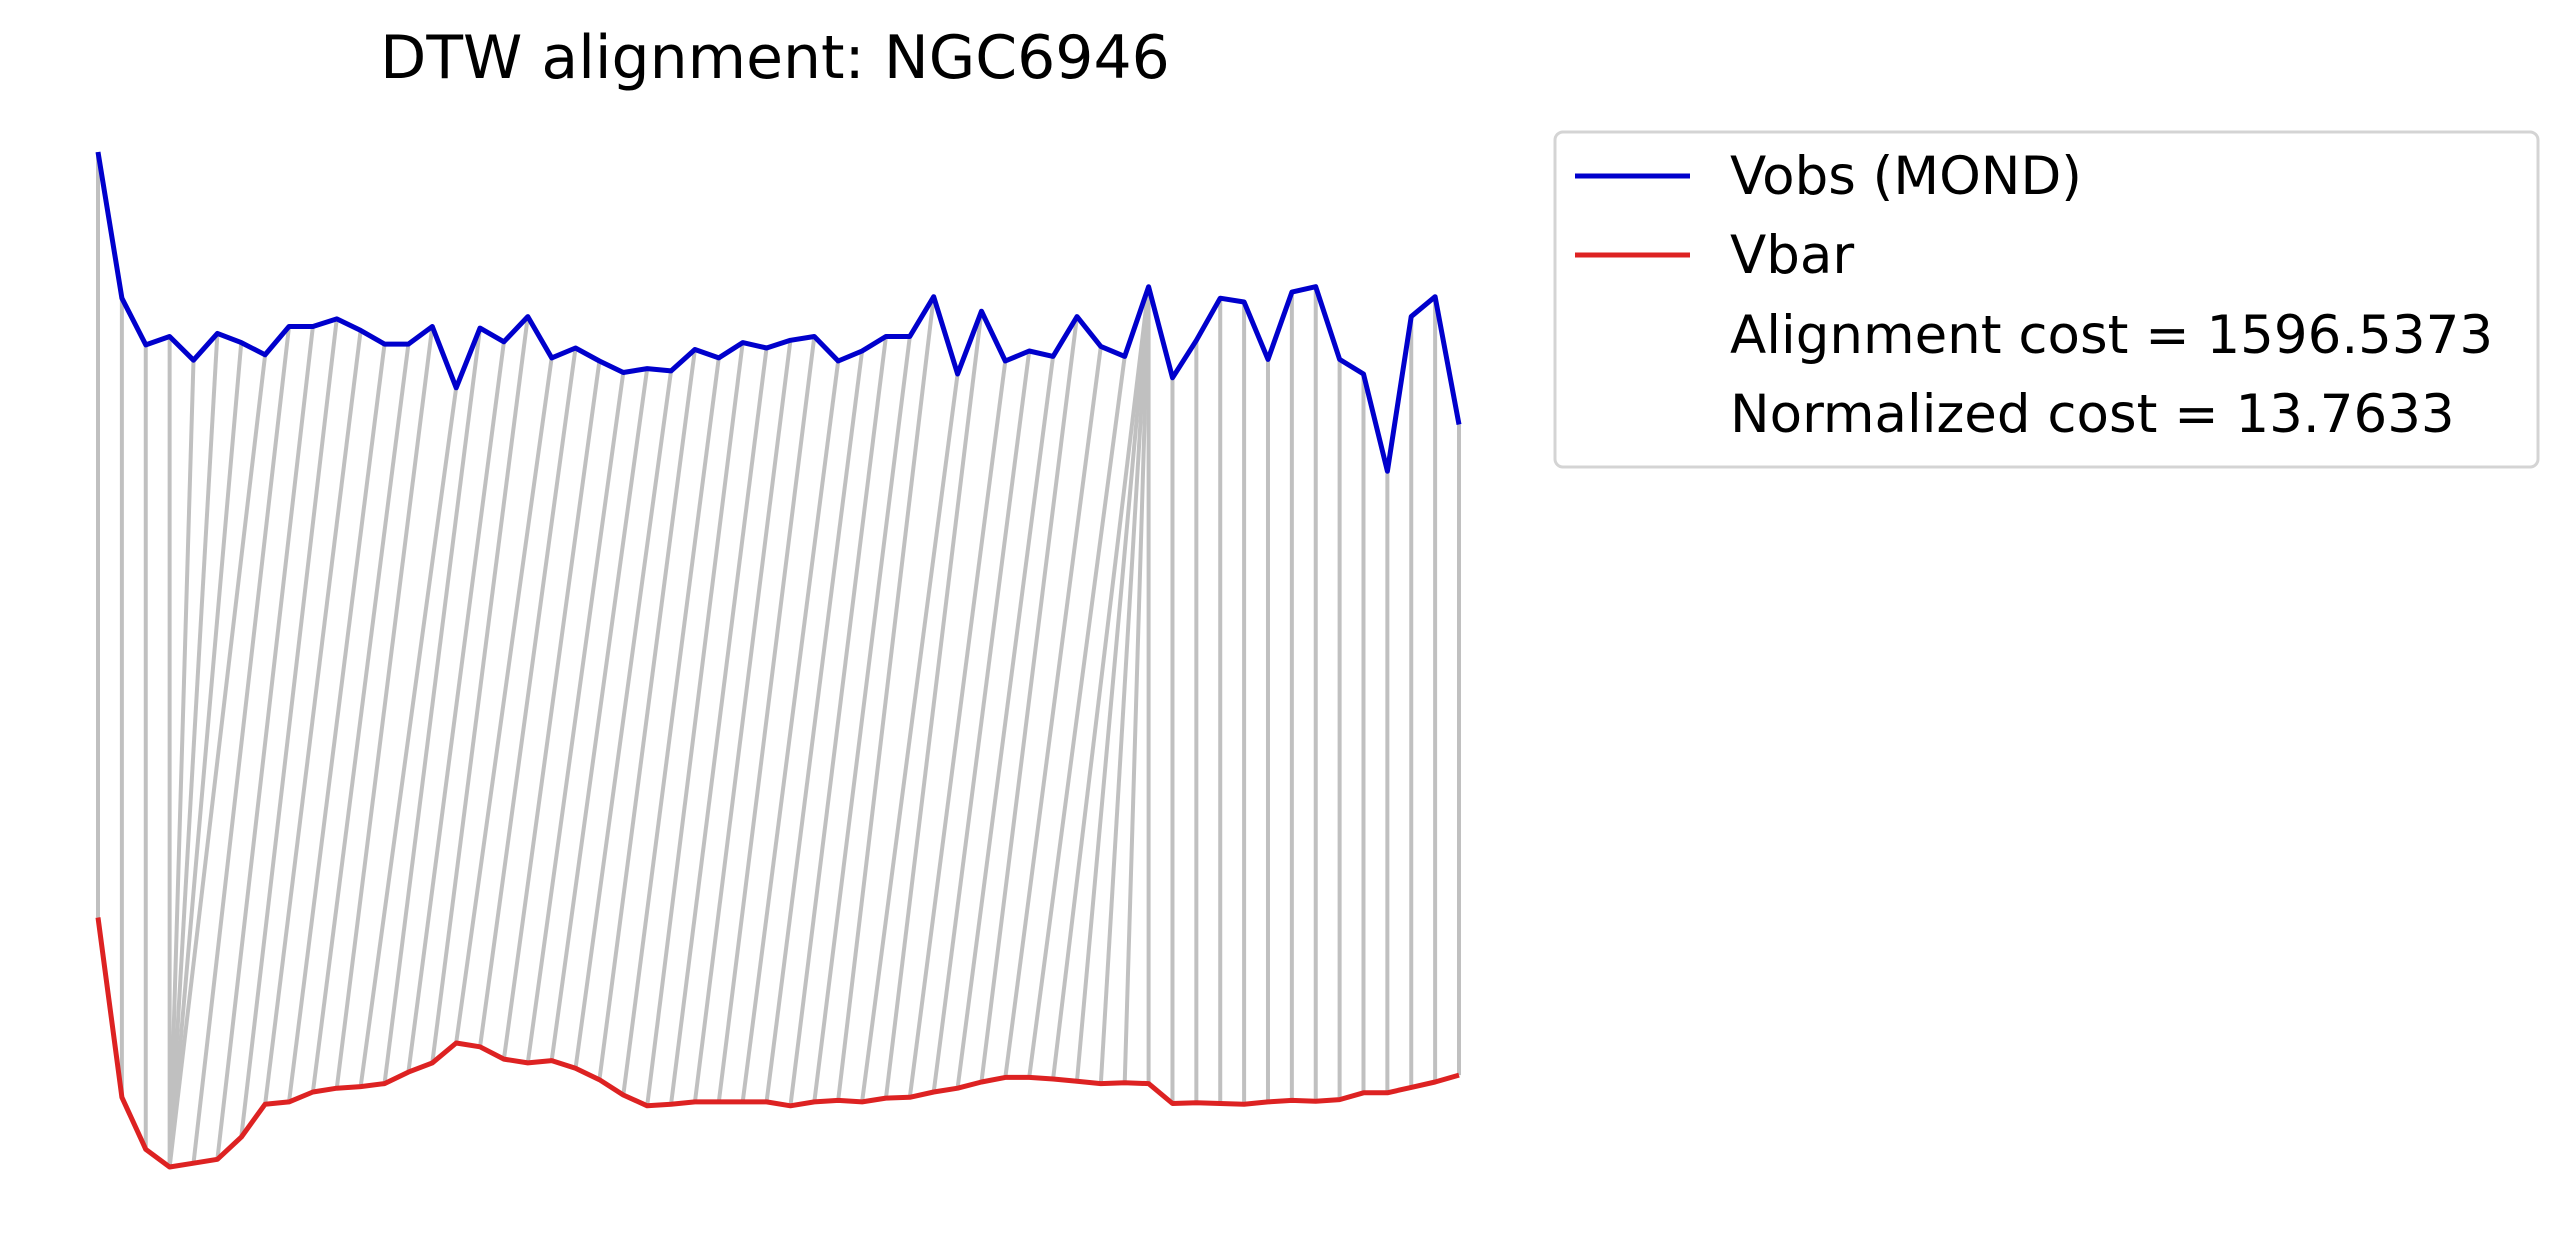 This screenshot has height=1243, width=2549. I want to click on series-line-vbar, so click(777, 1043).